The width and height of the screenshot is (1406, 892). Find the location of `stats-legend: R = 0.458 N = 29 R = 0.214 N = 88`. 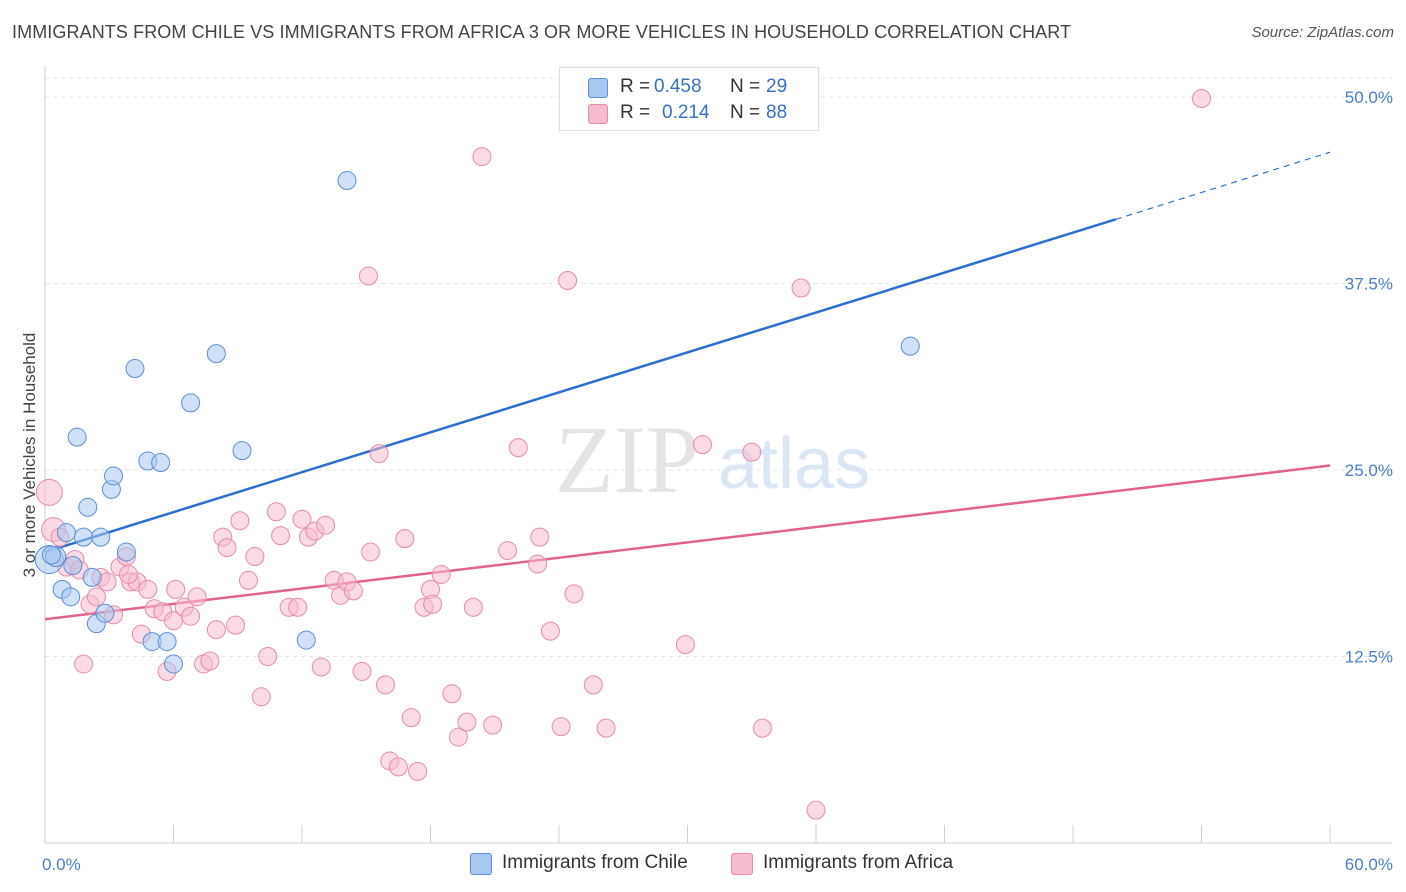

stats-legend: R = 0.458 N = 29 R = 0.214 N = 88 is located at coordinates (689, 99).